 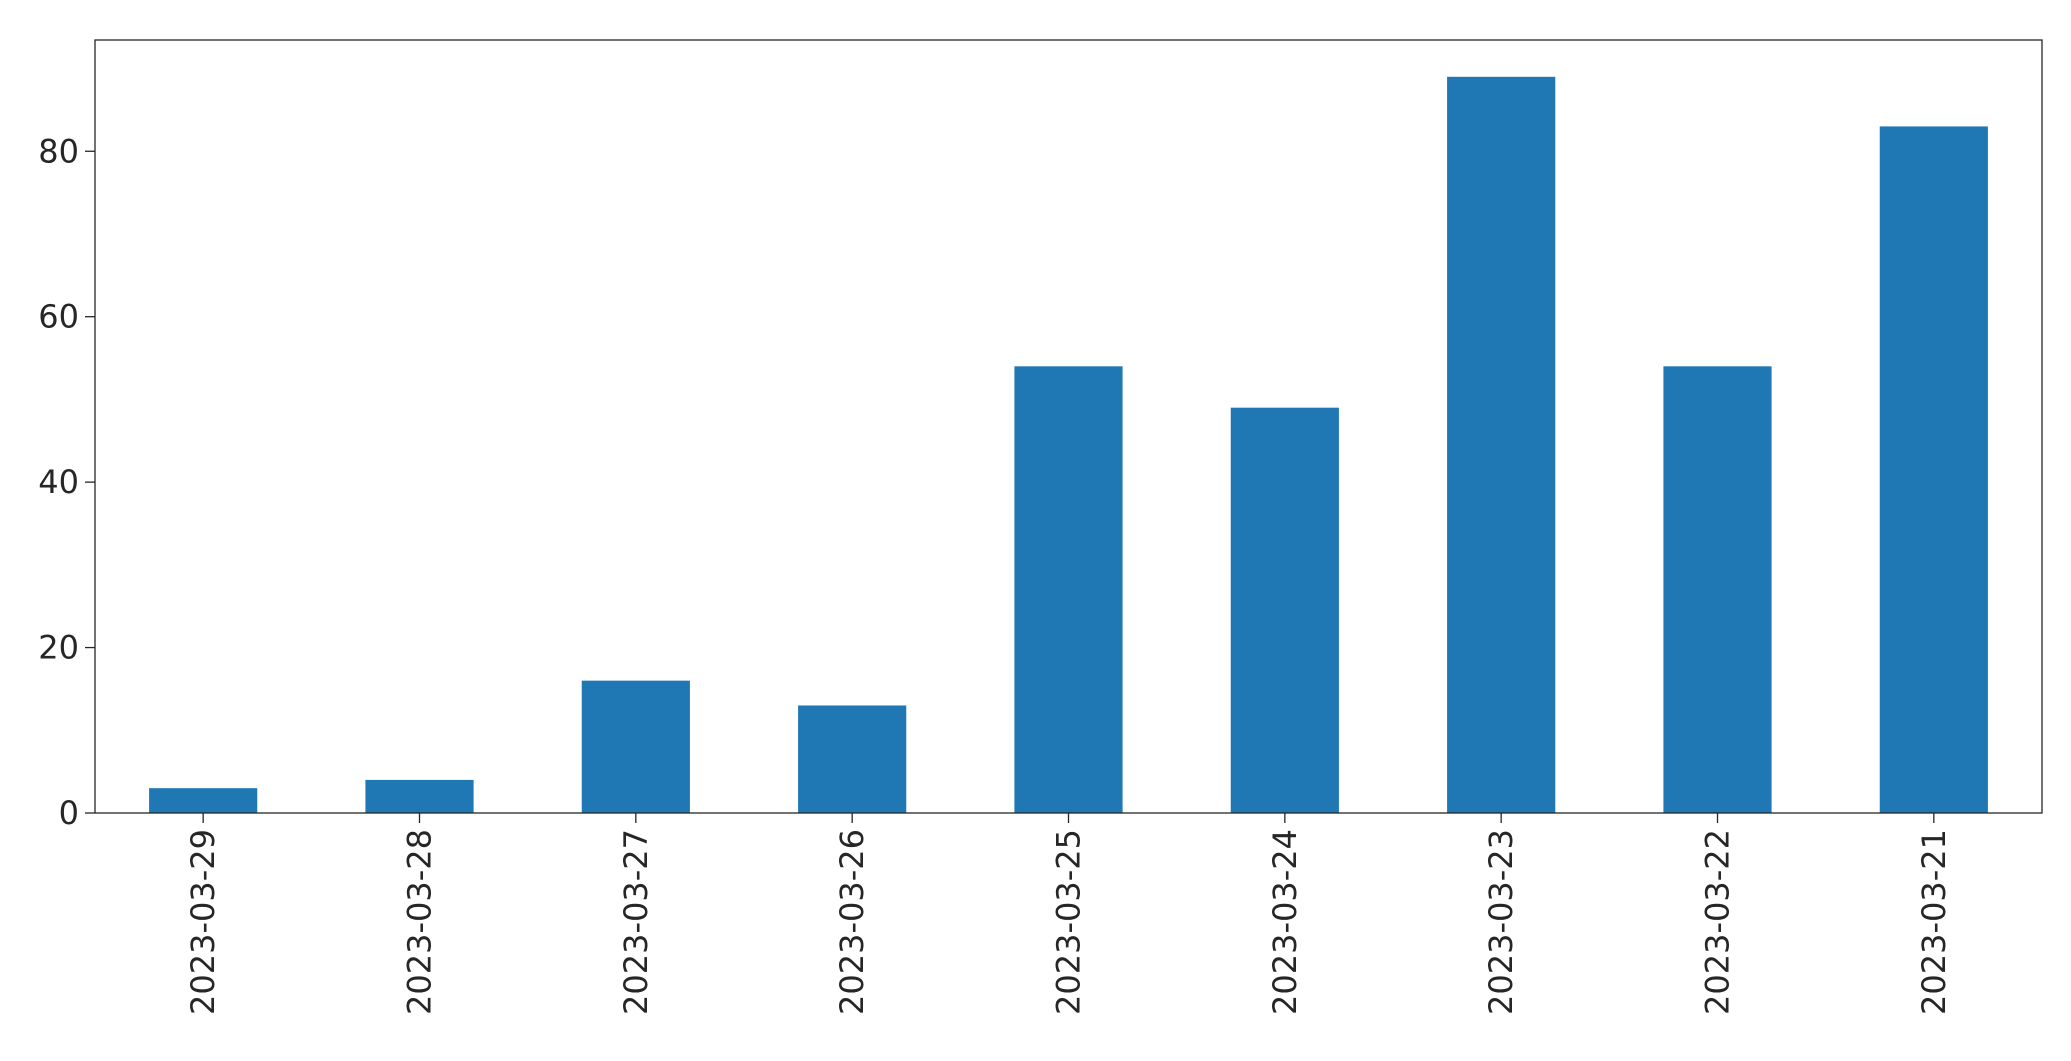 I want to click on x-tick-label: 2023-03-22, so click(x=1718, y=922).